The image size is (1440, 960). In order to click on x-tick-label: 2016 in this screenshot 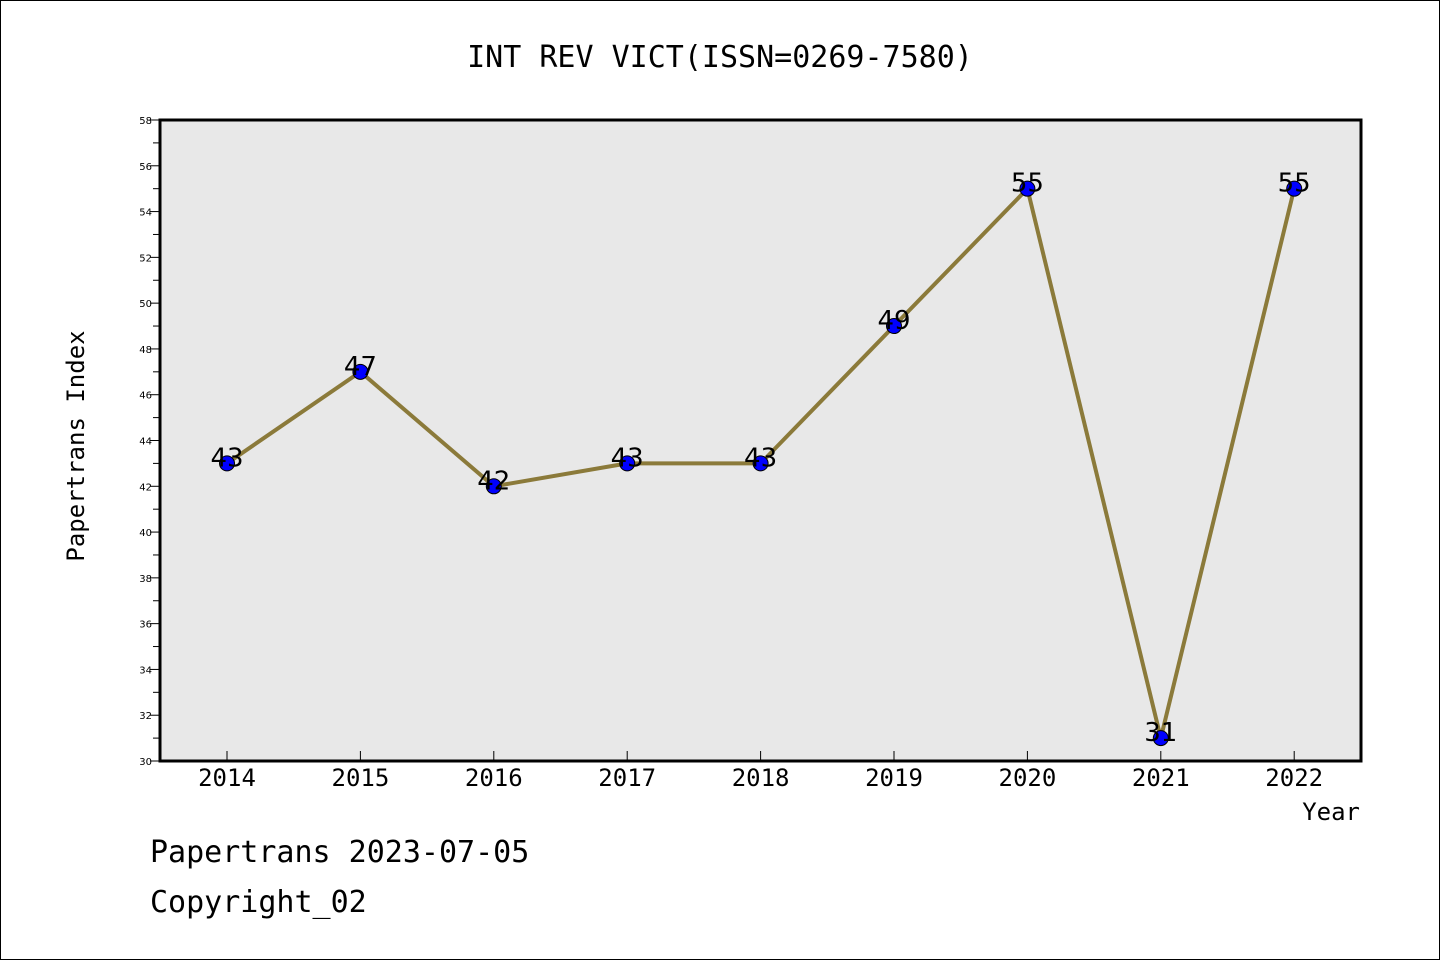, I will do `click(494, 778)`.